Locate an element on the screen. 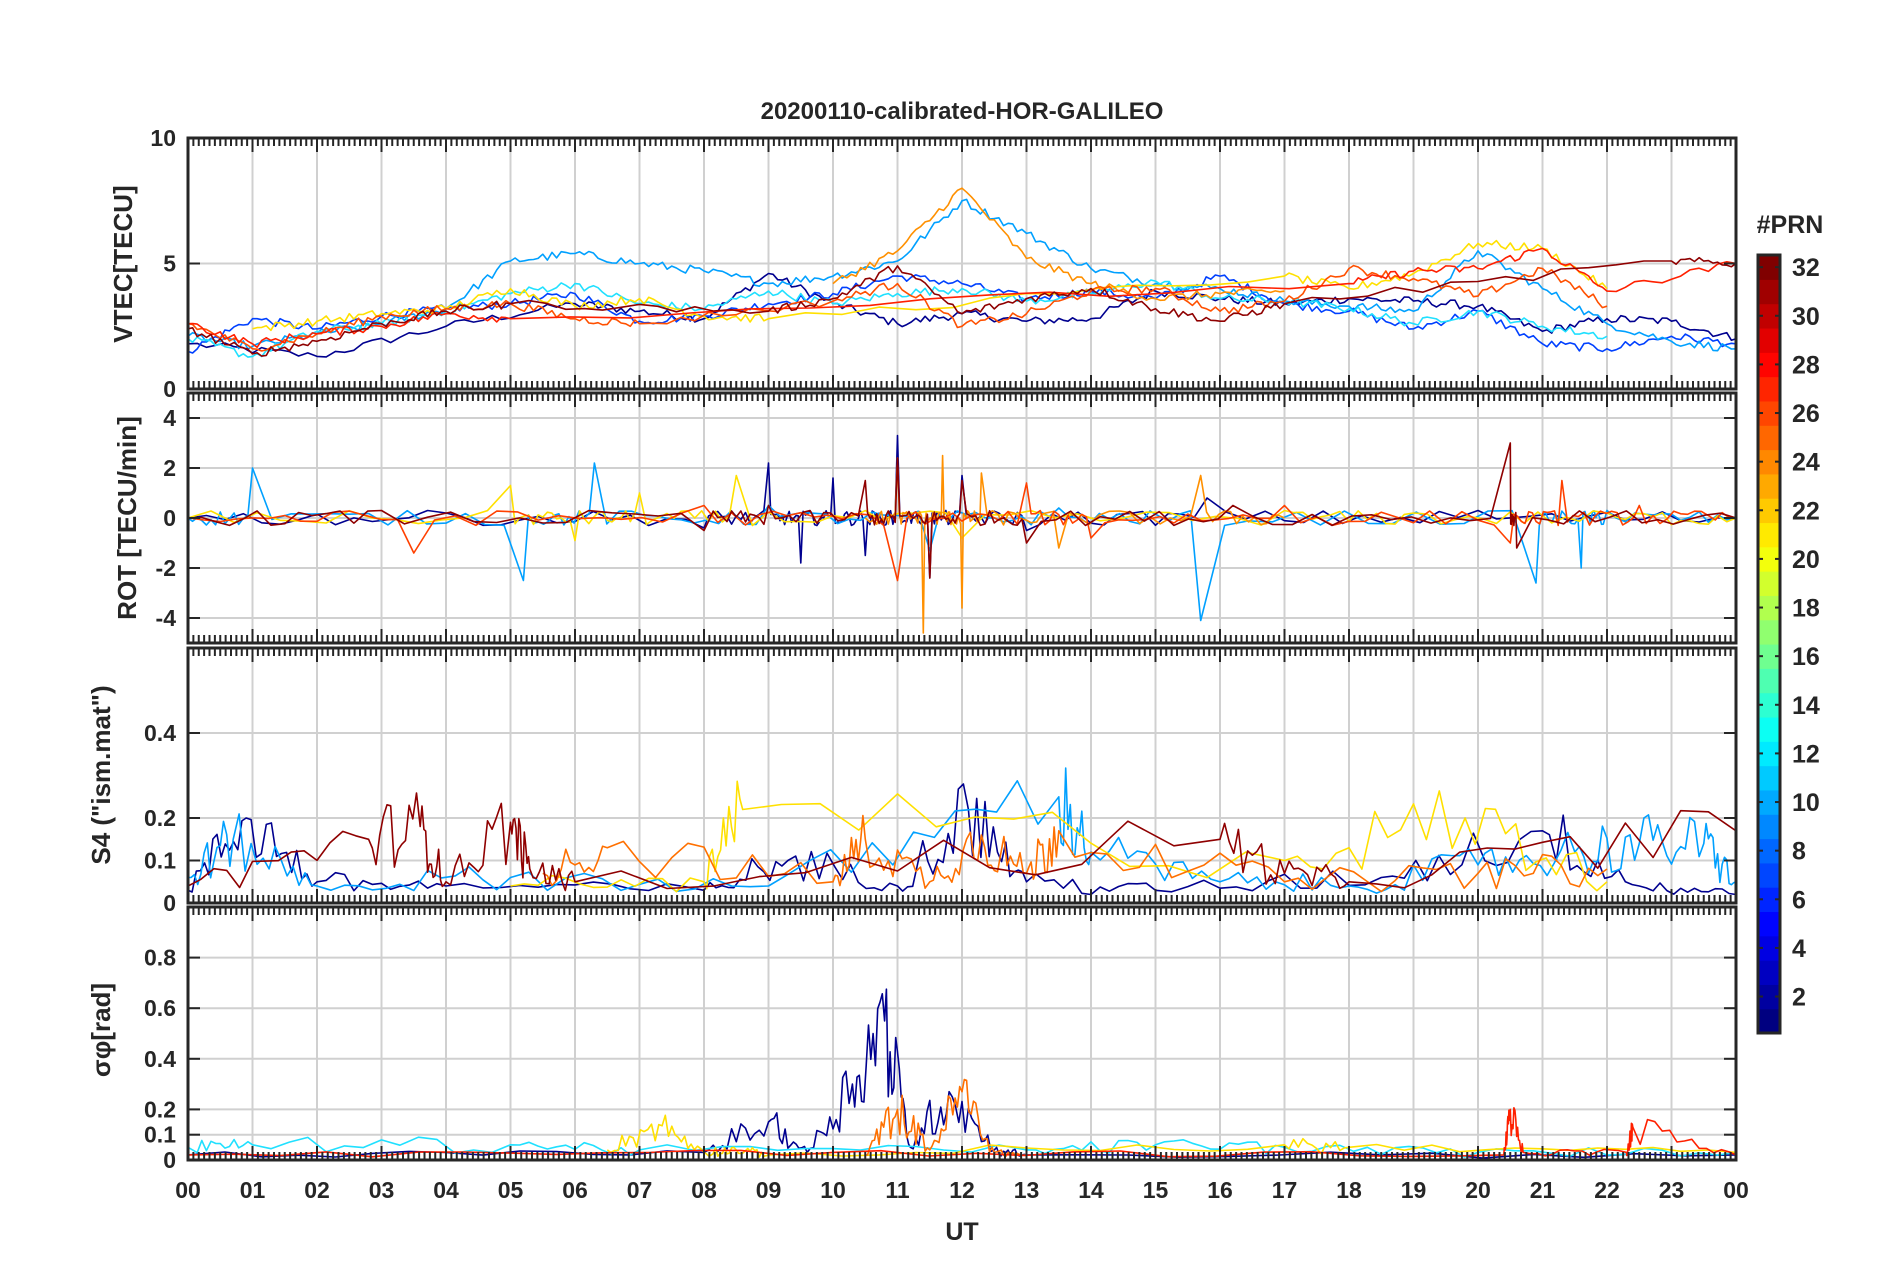 The height and width of the screenshot is (1272, 1902). colorbar-tick-label: 6 is located at coordinates (1799, 900).